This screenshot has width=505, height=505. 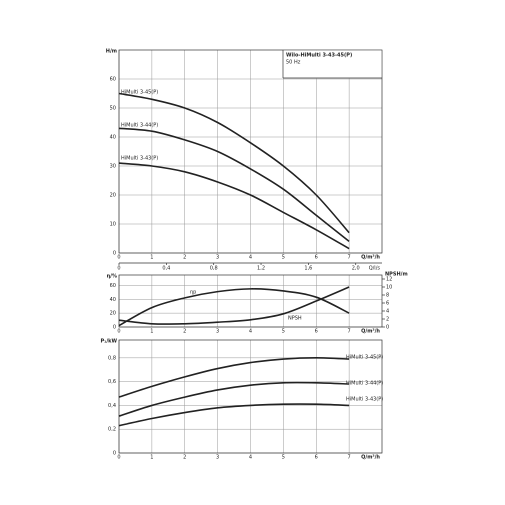 I want to click on y2-tick-label: 4, so click(x=387, y=312).